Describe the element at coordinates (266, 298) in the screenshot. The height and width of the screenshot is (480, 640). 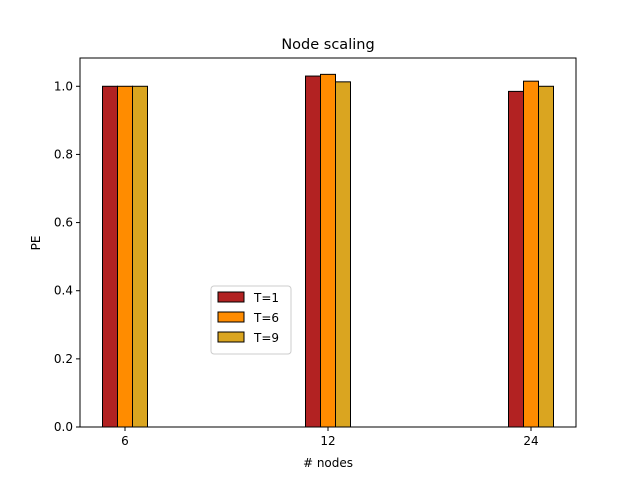
I see `legend-label: T=1` at that location.